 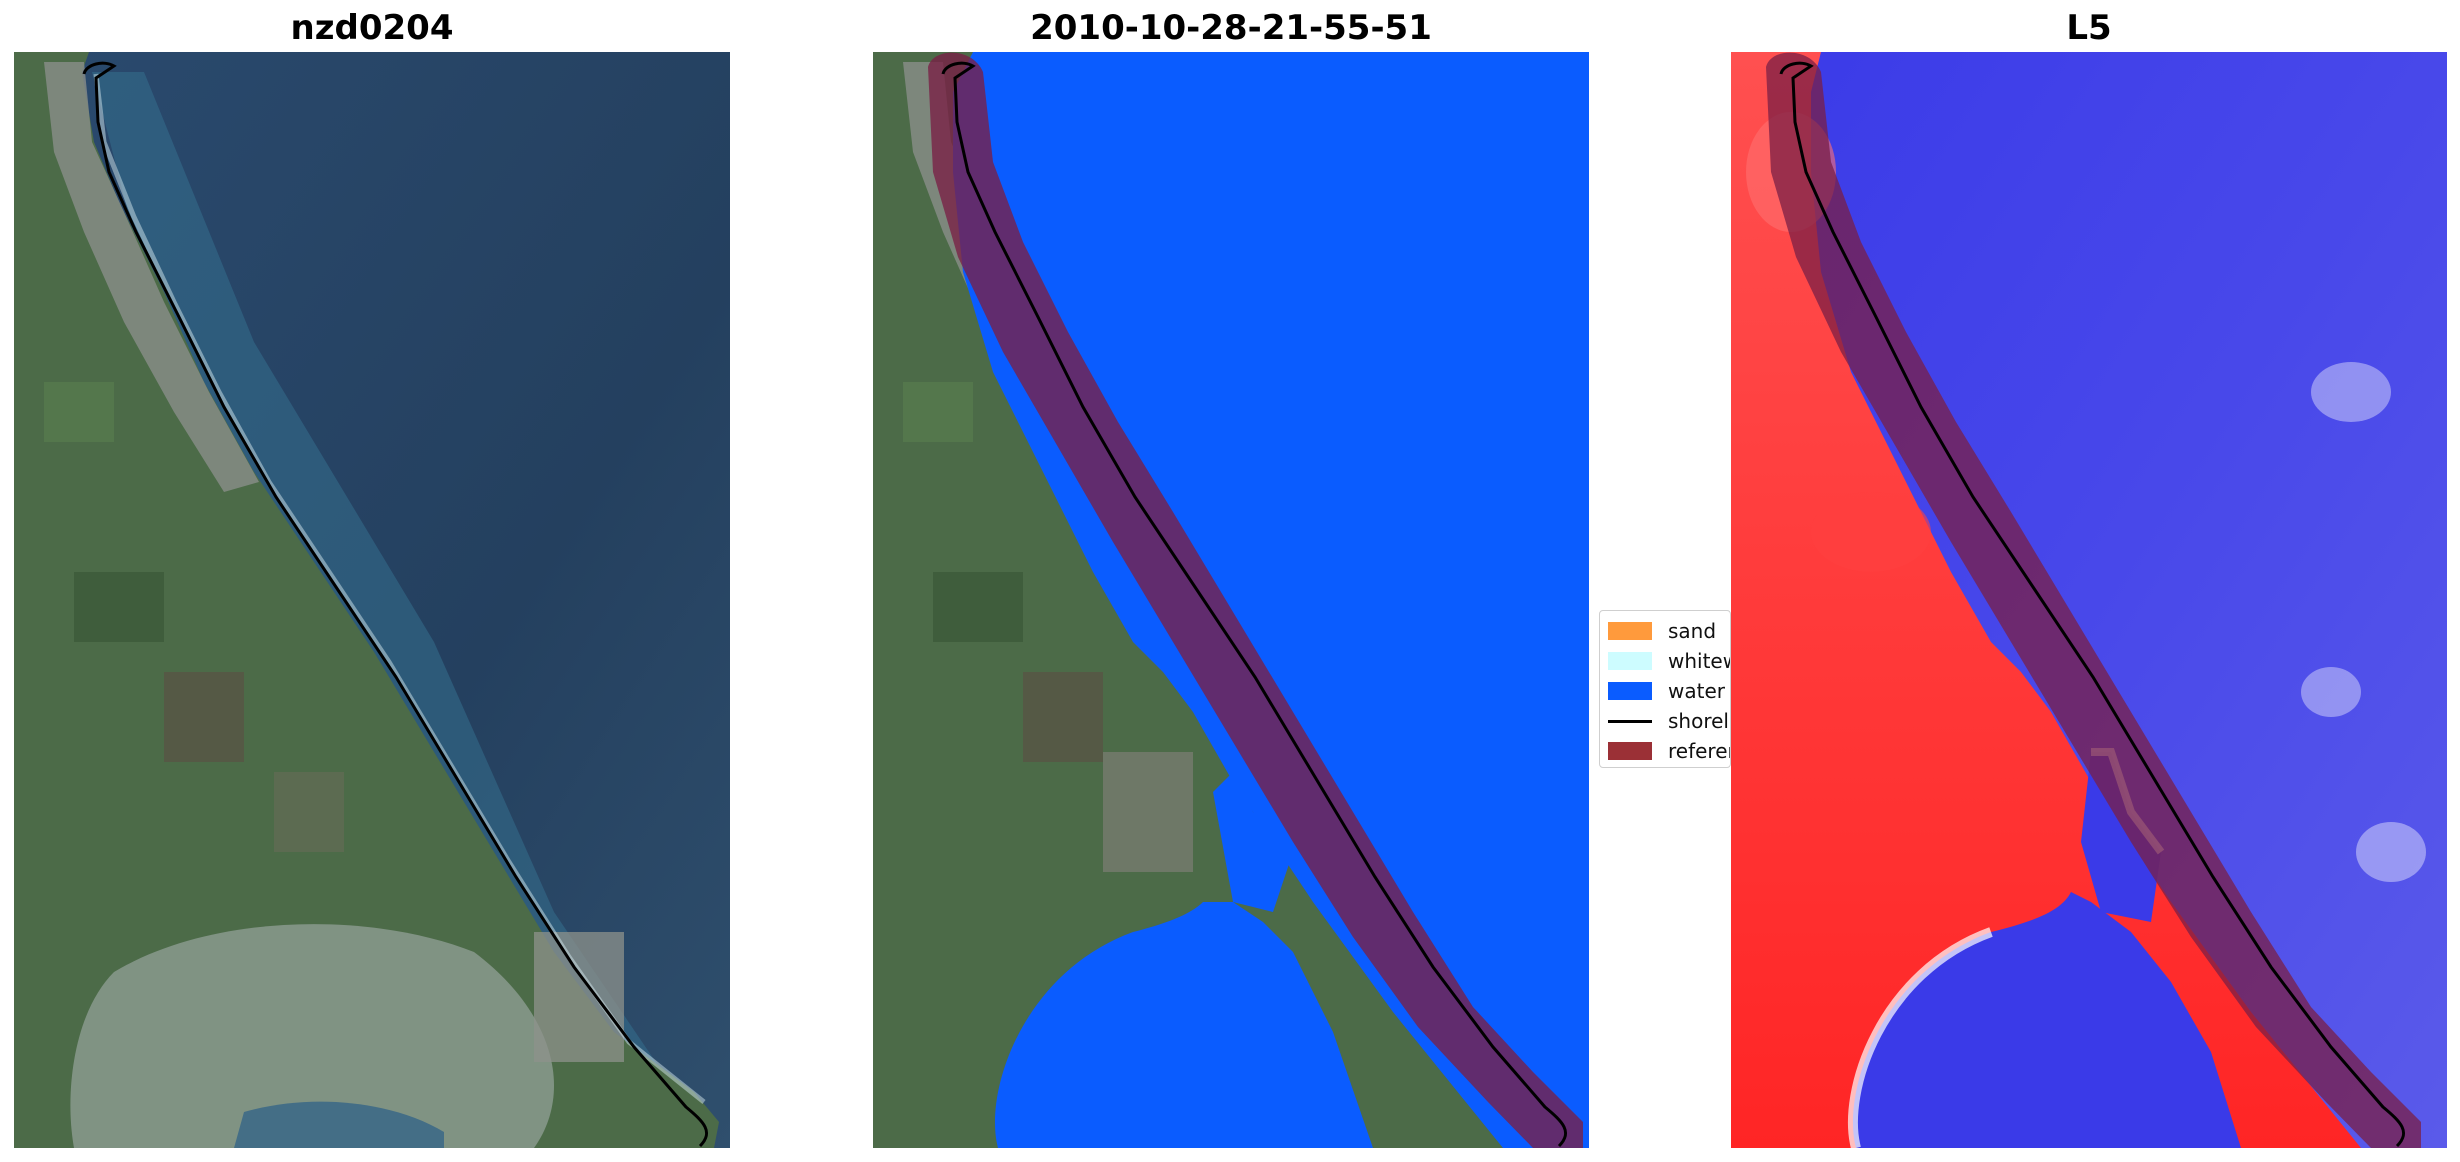 I want to click on legend-label: referer, so click(x=1699, y=751).